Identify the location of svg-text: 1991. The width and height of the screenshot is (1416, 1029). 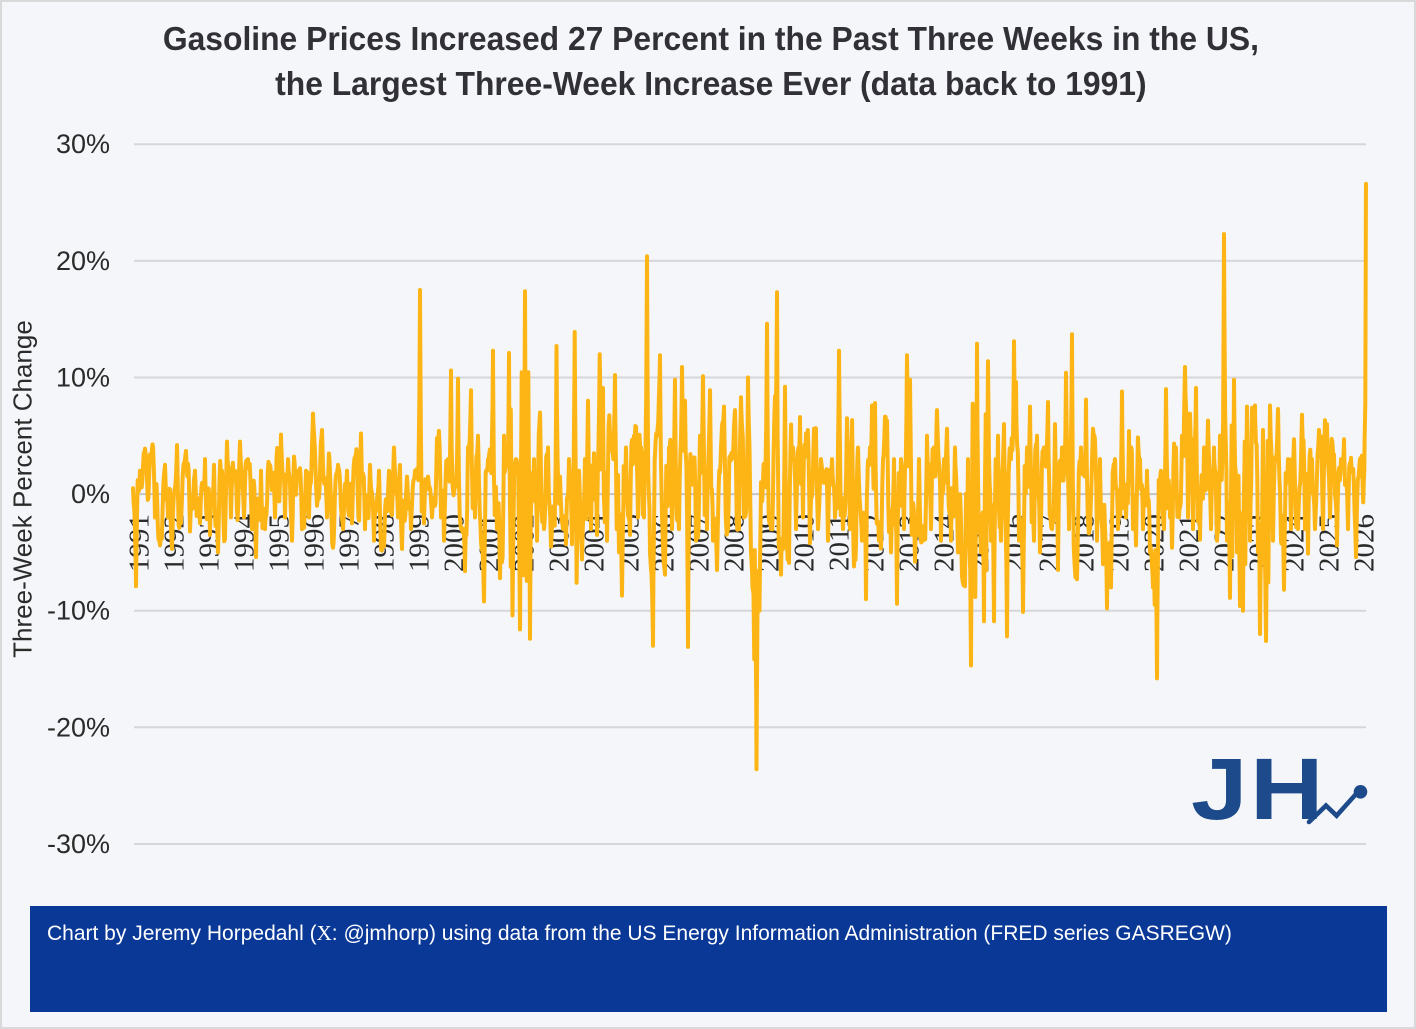
(140, 543).